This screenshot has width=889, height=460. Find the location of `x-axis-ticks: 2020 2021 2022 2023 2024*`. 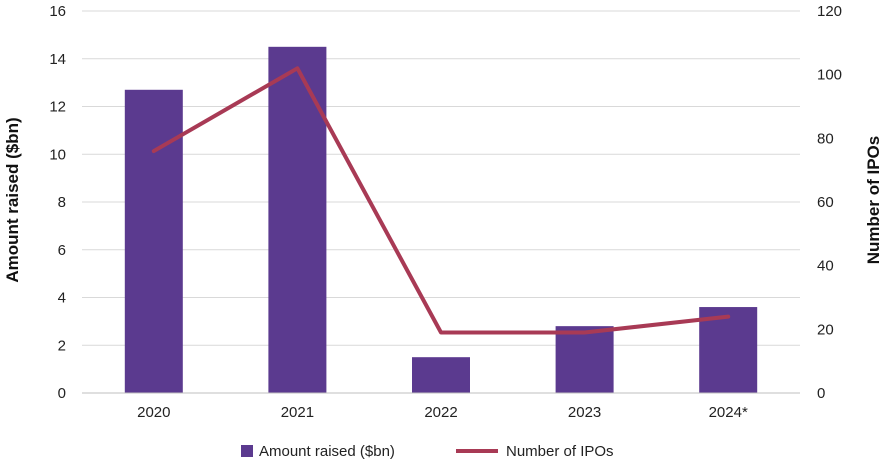

x-axis-ticks: 2020 2021 2022 2023 2024* is located at coordinates (442, 412).